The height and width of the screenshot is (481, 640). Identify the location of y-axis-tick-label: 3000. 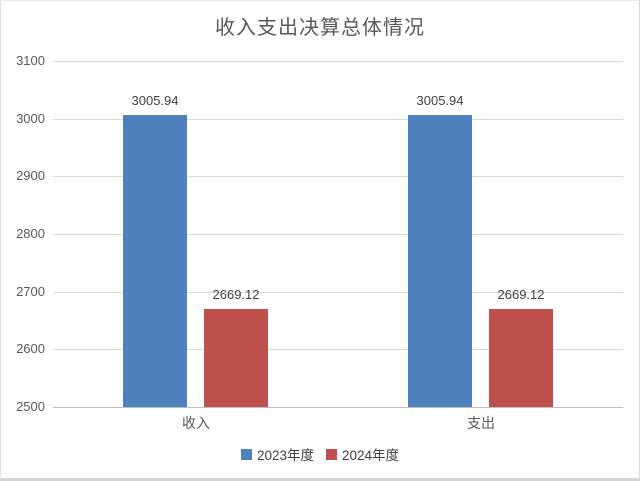
(30, 118).